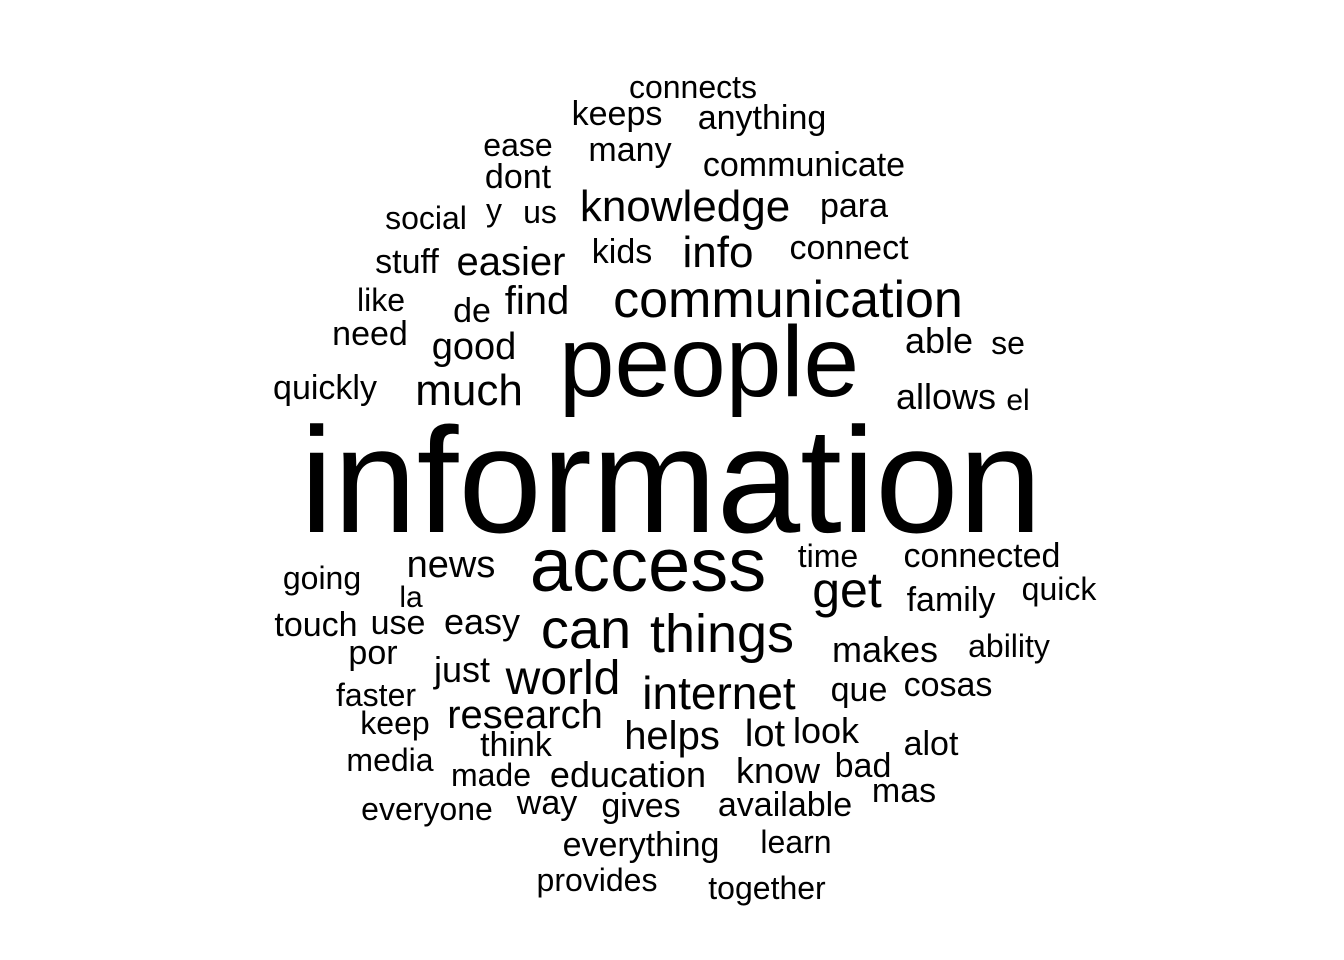 The height and width of the screenshot is (960, 1344). Describe the element at coordinates (472, 311) in the screenshot. I see `word-de: de` at that location.